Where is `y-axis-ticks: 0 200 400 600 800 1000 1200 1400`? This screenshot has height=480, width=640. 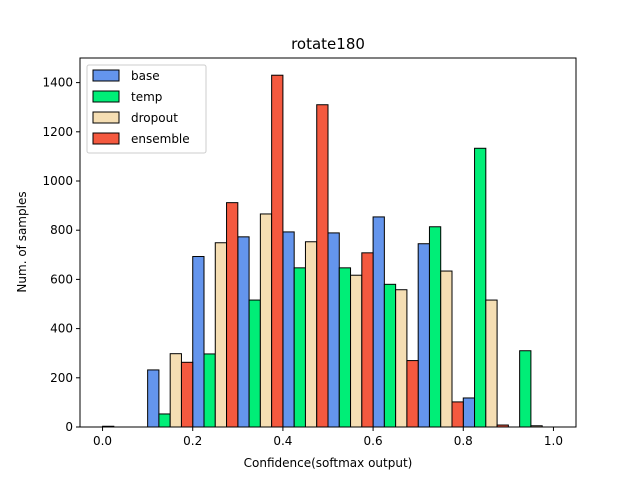 y-axis-ticks: 0 200 400 600 800 1000 1200 1400 is located at coordinates (61, 255).